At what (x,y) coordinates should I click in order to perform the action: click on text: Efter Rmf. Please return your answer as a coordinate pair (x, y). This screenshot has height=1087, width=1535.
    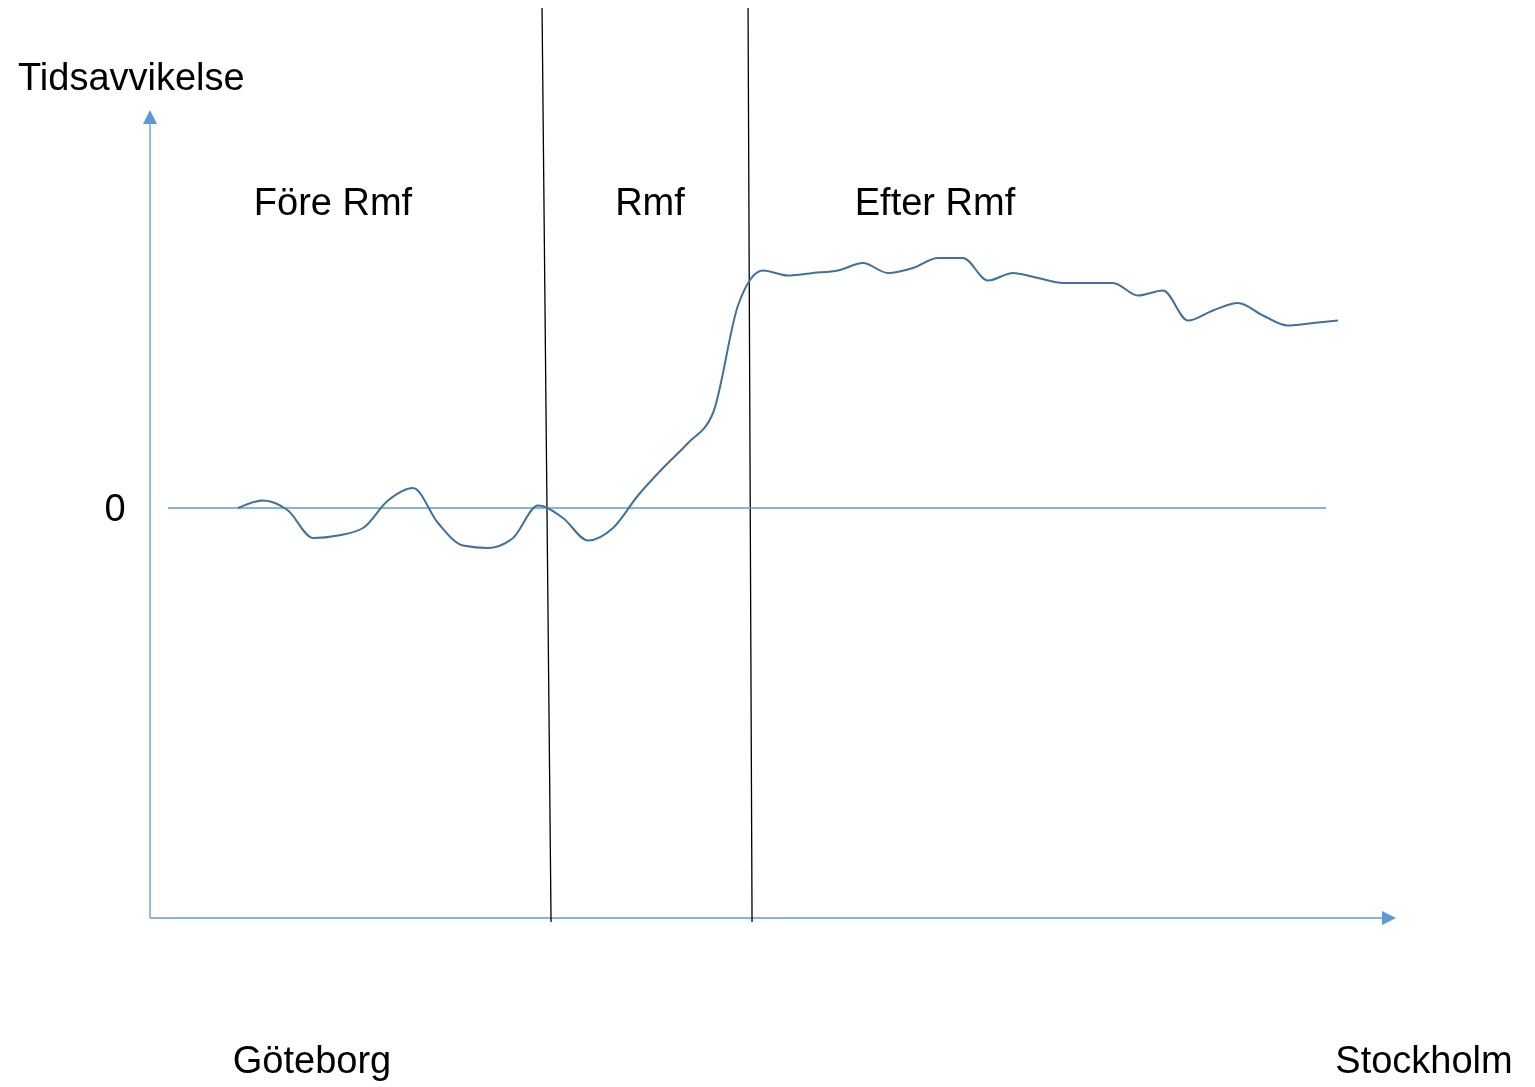
    Looking at the image, I should click on (935, 202).